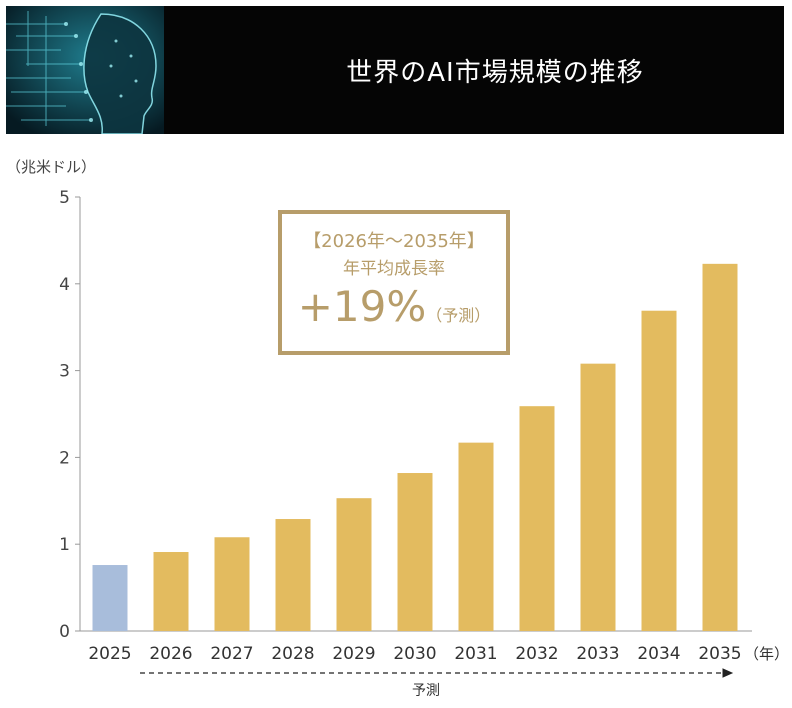 Image resolution: width=792 pixels, height=708 pixels. I want to click on bar-2033, so click(598, 497).